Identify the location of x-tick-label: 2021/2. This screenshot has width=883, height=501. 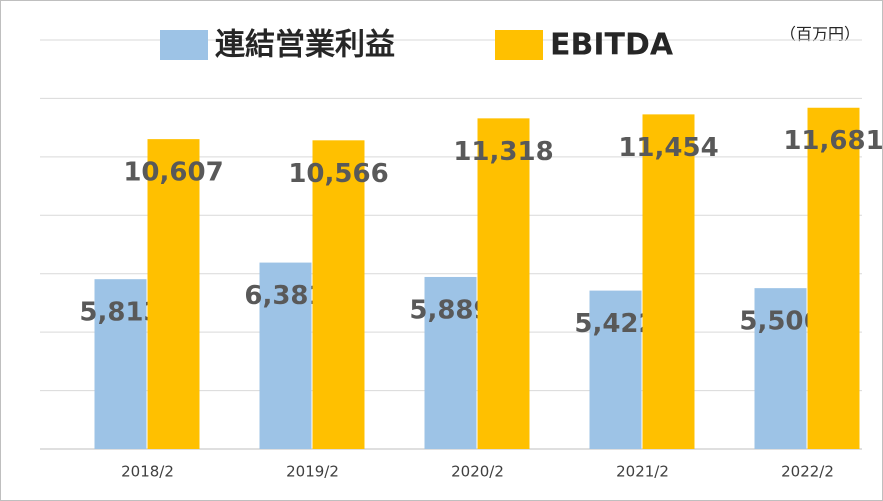
(642, 472).